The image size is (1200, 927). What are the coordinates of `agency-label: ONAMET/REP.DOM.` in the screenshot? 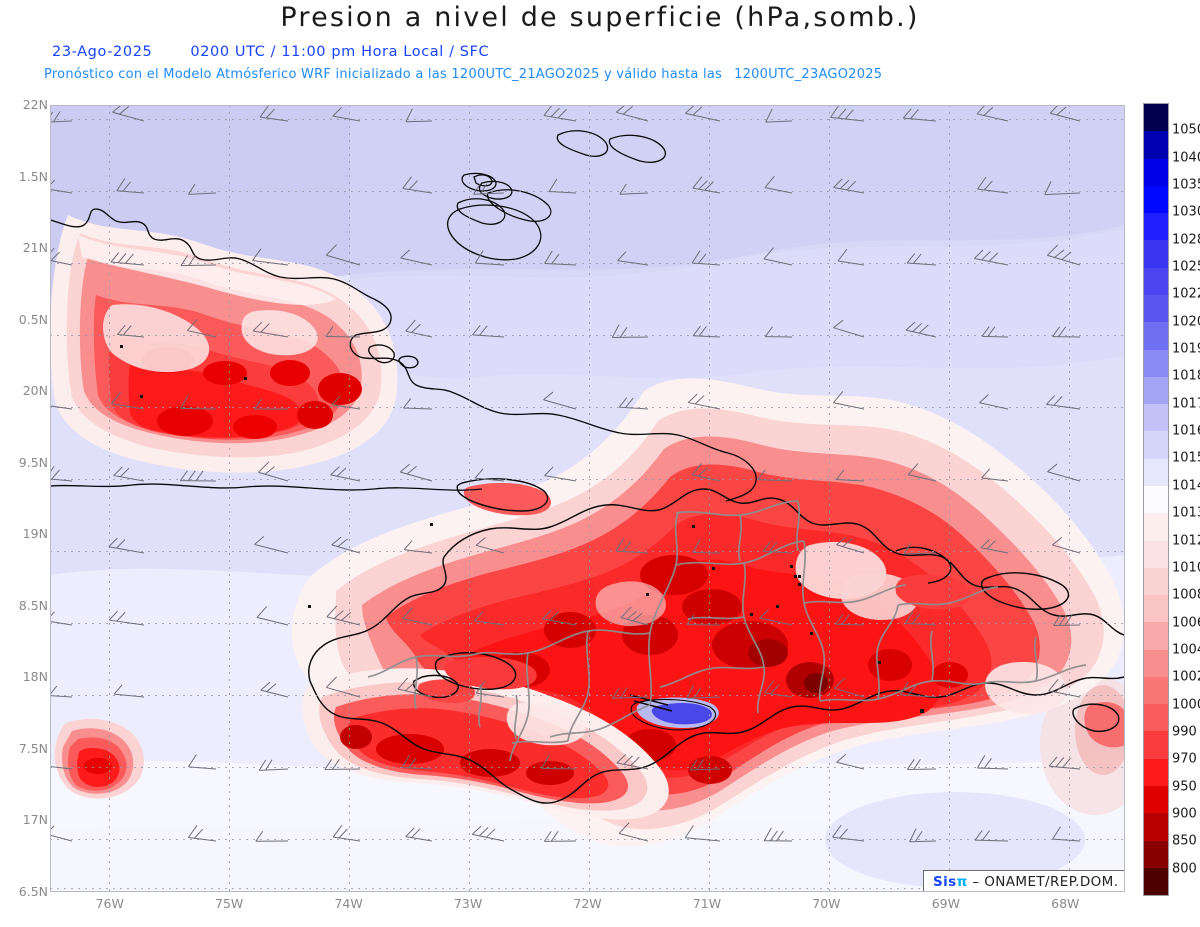 It's located at (1051, 882).